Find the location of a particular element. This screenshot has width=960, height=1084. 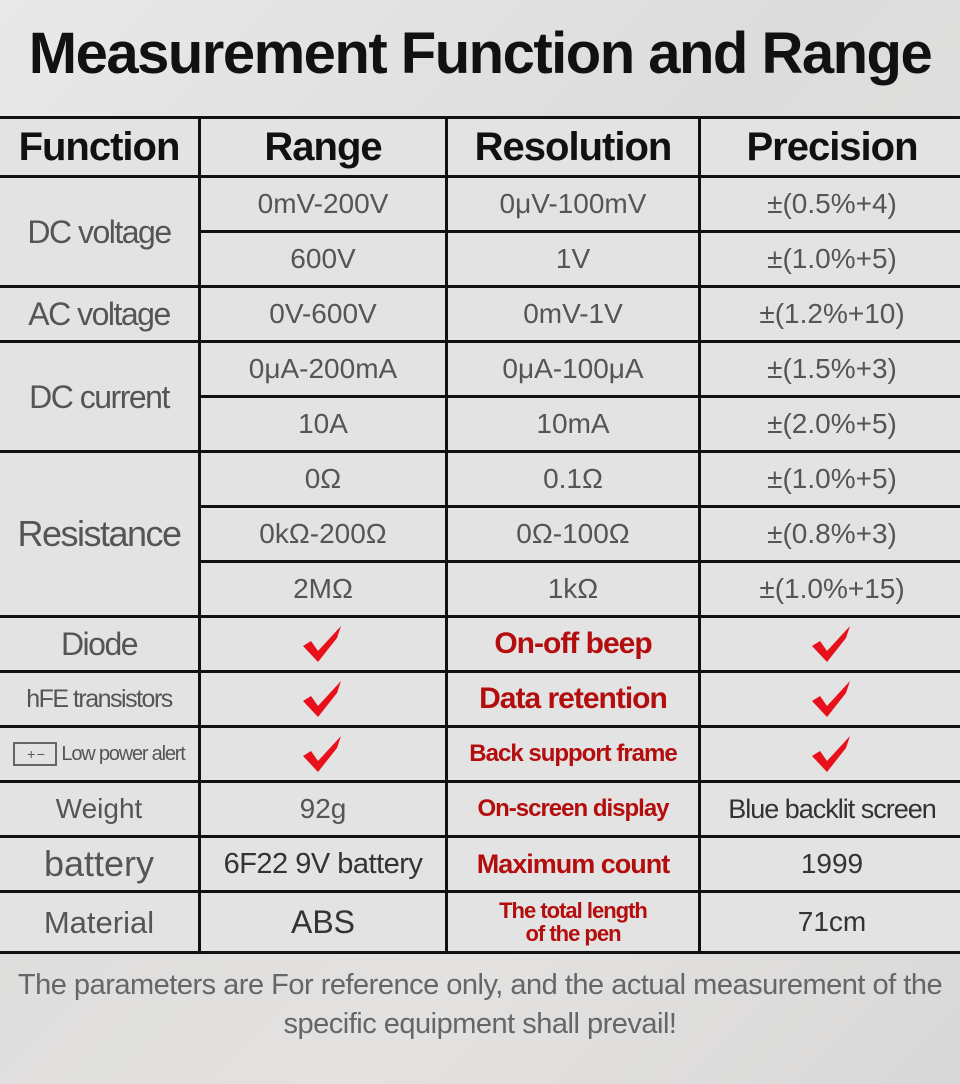

resolution-cell: 1kΩ is located at coordinates (573, 589).